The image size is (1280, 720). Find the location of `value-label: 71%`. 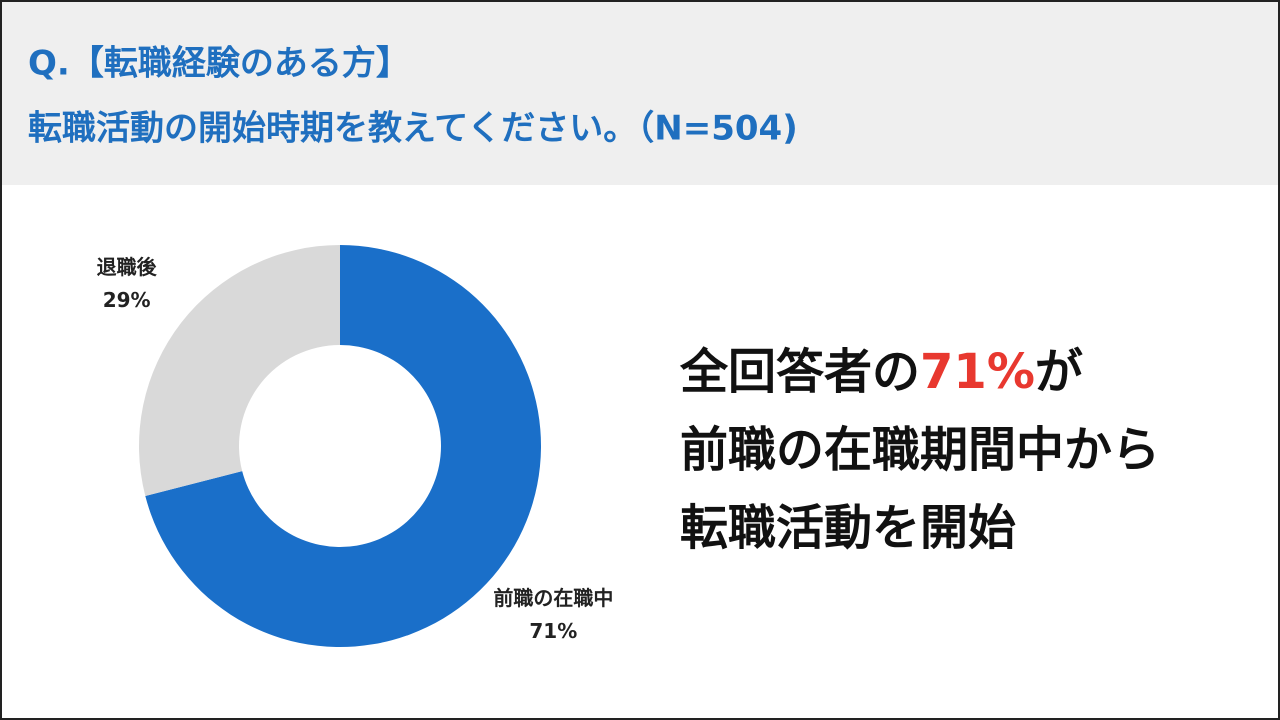

value-label: 71% is located at coordinates (553, 631).